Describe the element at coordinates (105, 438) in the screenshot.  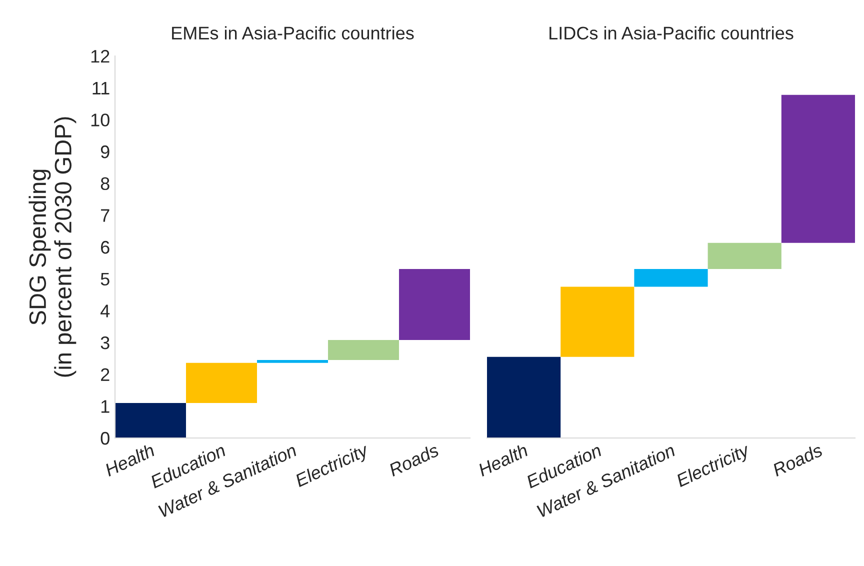
I see `y-tick-label: 0` at that location.